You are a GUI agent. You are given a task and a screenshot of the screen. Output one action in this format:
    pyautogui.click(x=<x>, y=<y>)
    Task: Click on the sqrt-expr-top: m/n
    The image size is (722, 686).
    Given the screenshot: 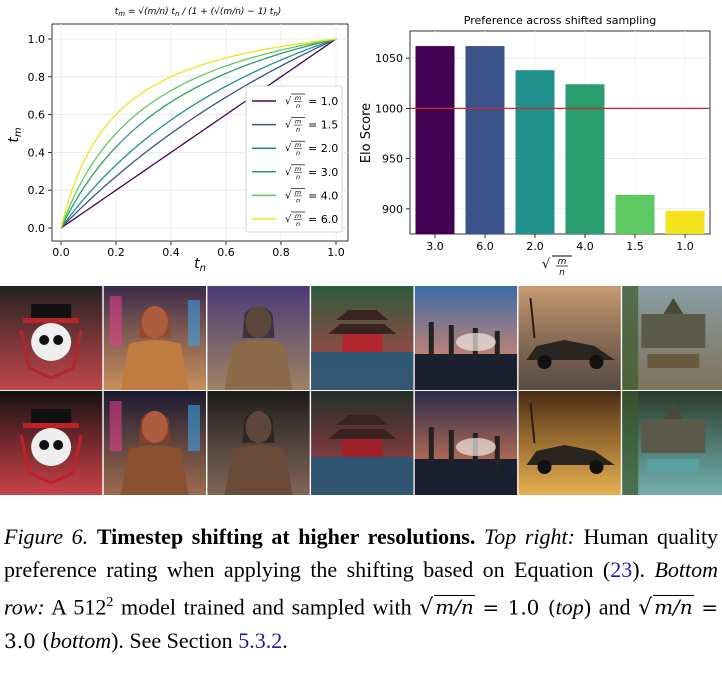 What is the action you would take?
    pyautogui.click(x=454, y=607)
    